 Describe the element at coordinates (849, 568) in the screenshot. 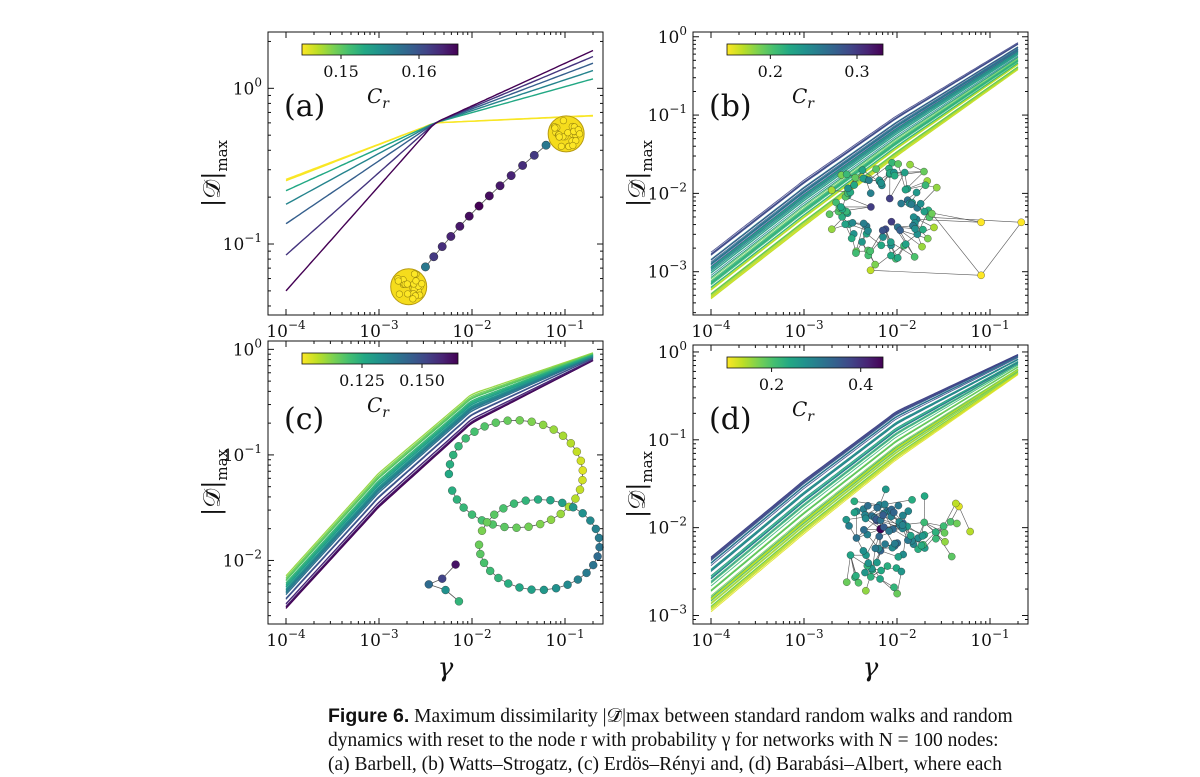

I see `ba-edge` at that location.